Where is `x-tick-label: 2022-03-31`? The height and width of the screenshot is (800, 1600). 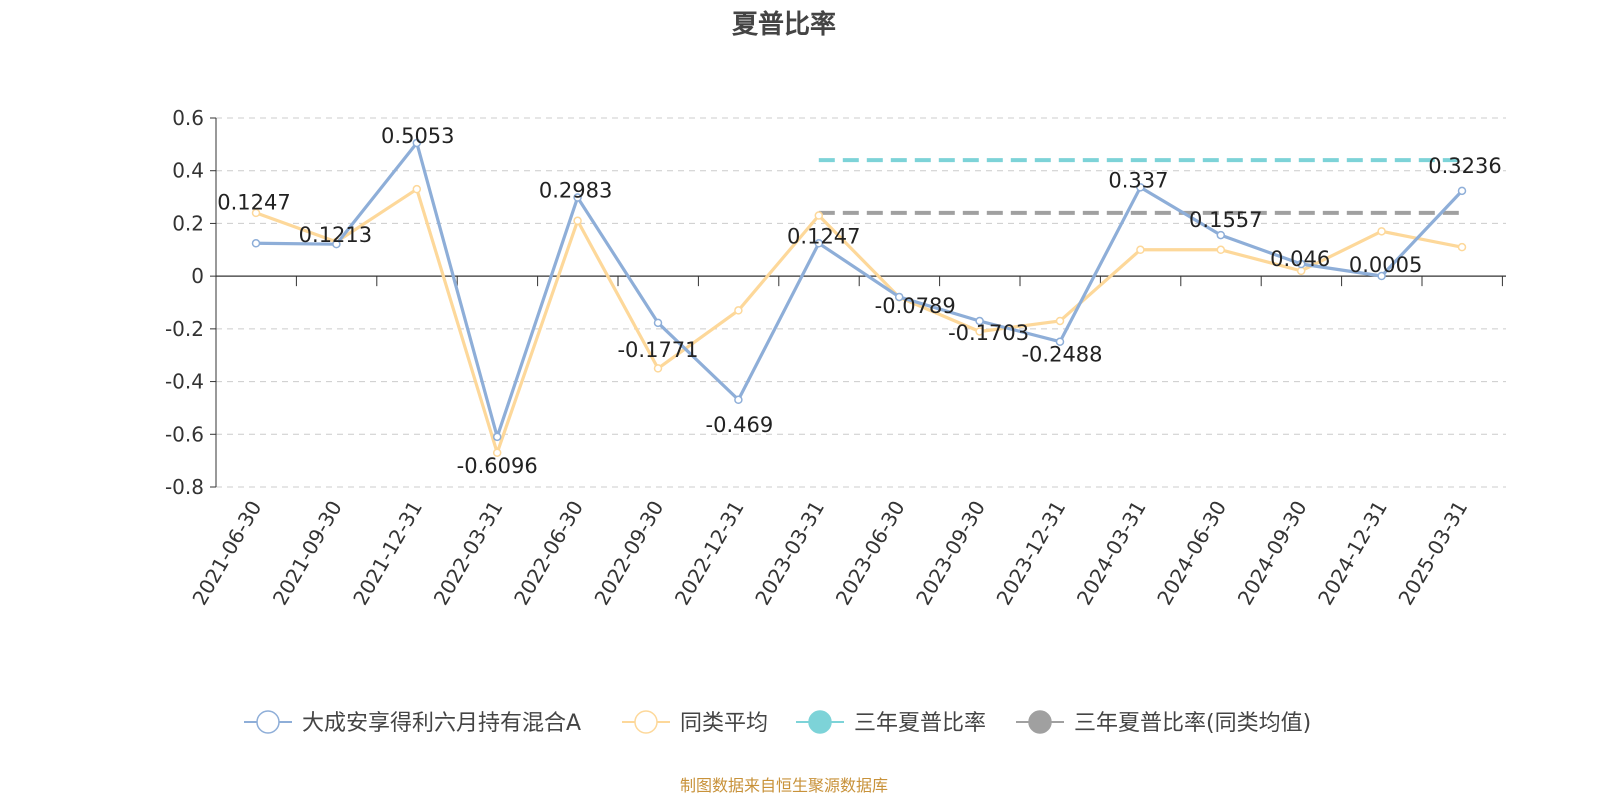 x-tick-label: 2022-03-31 is located at coordinates (468, 553).